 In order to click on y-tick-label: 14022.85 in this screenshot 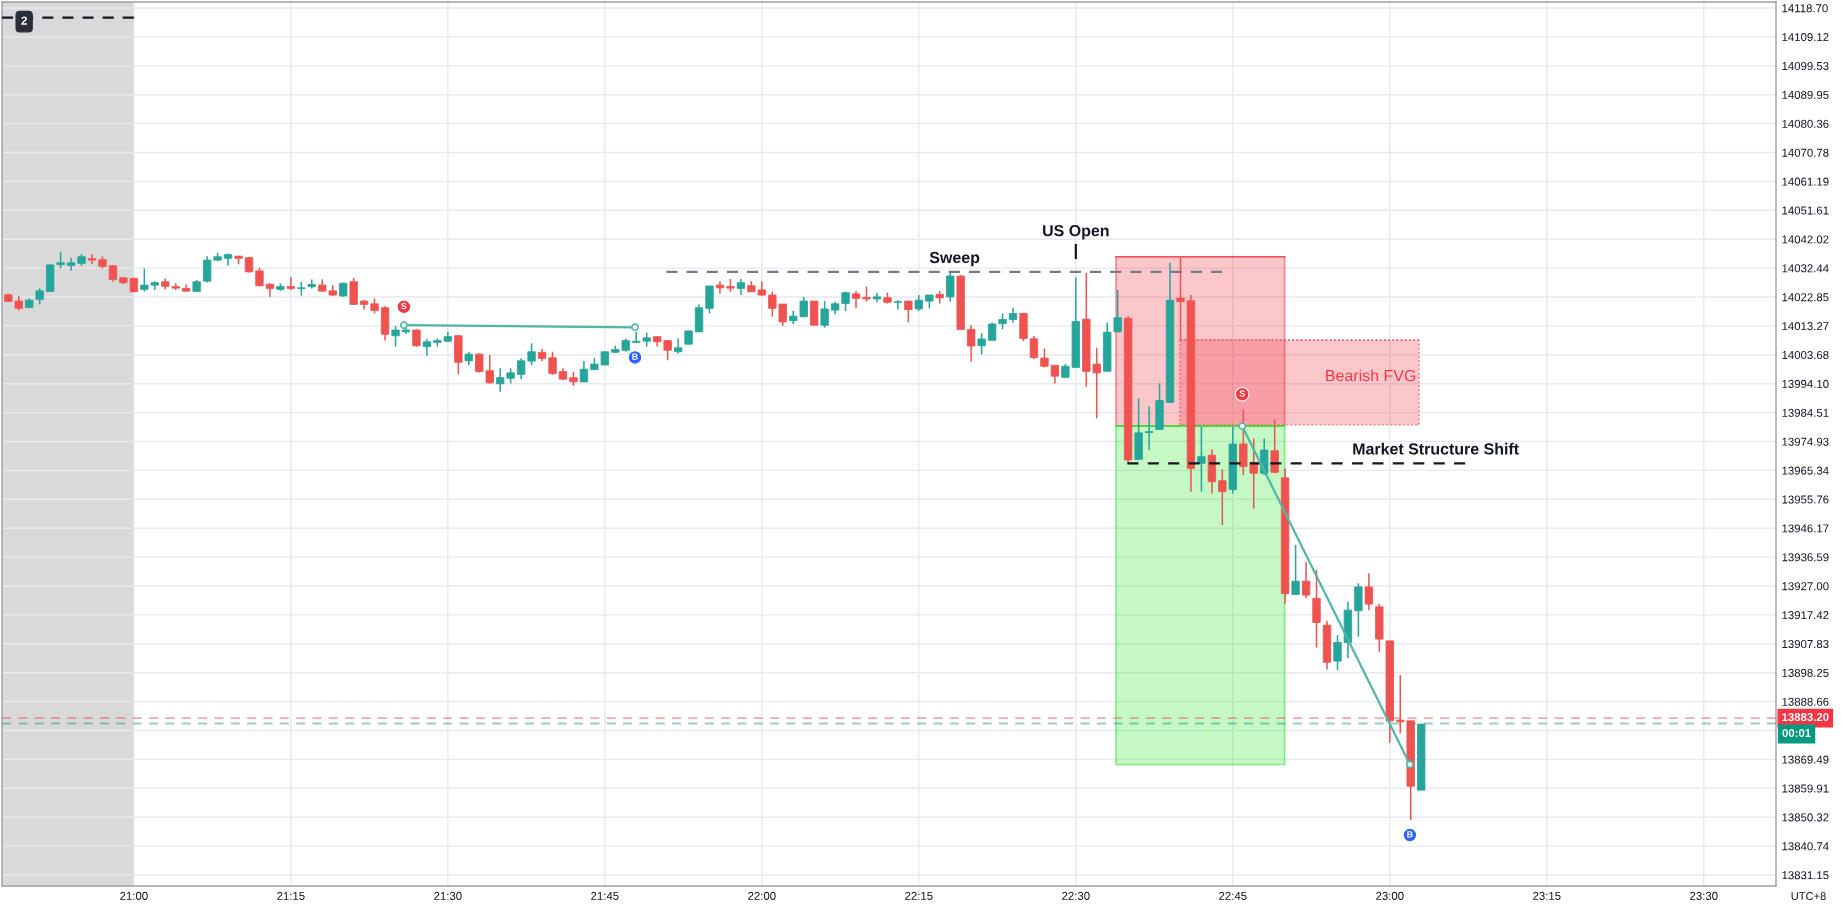, I will do `click(1805, 297)`.